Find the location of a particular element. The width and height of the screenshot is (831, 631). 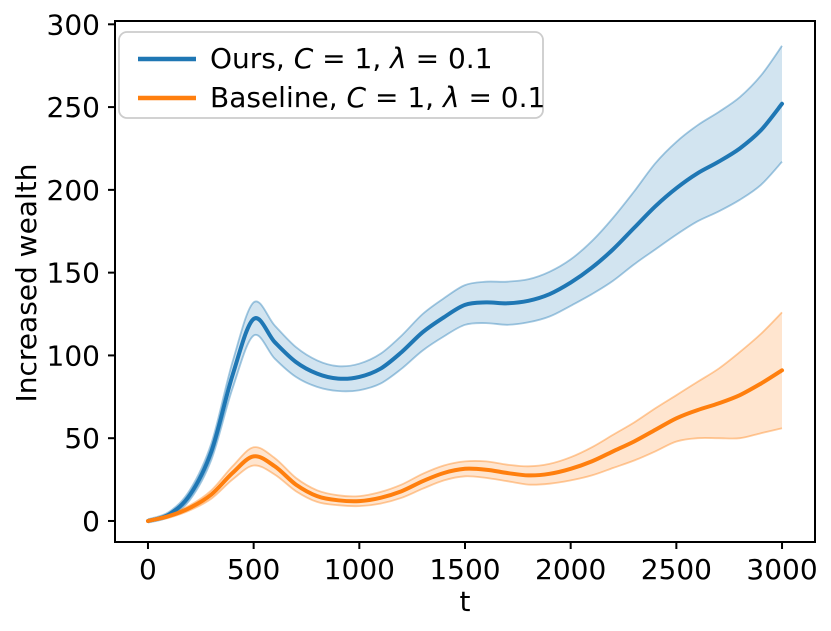

y-tick-label: 300 is located at coordinates (73, 24).